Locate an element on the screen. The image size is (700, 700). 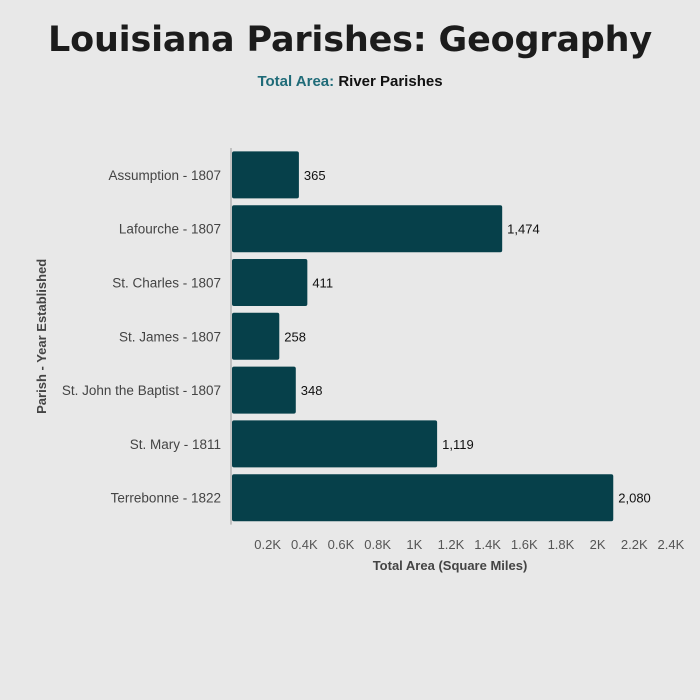
data-label: 258 is located at coordinates (295, 336).